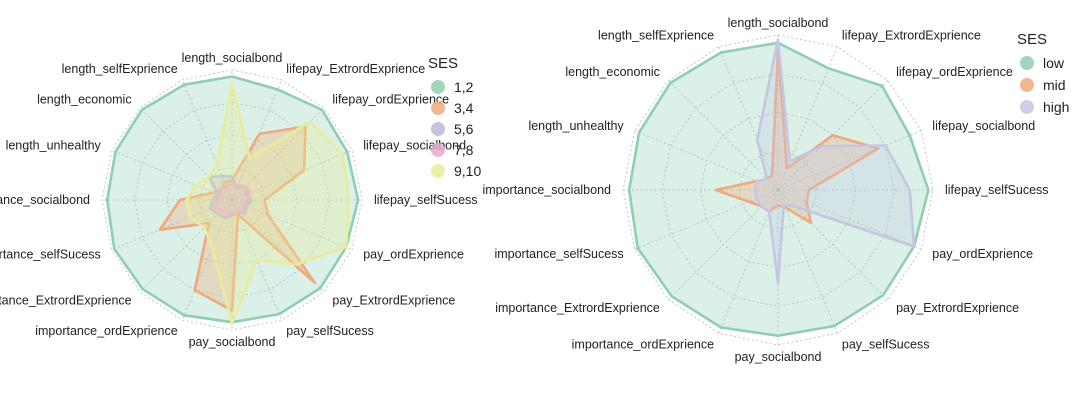  What do you see at coordinates (464, 150) in the screenshot?
I see `legend-label: 7,8` at bounding box center [464, 150].